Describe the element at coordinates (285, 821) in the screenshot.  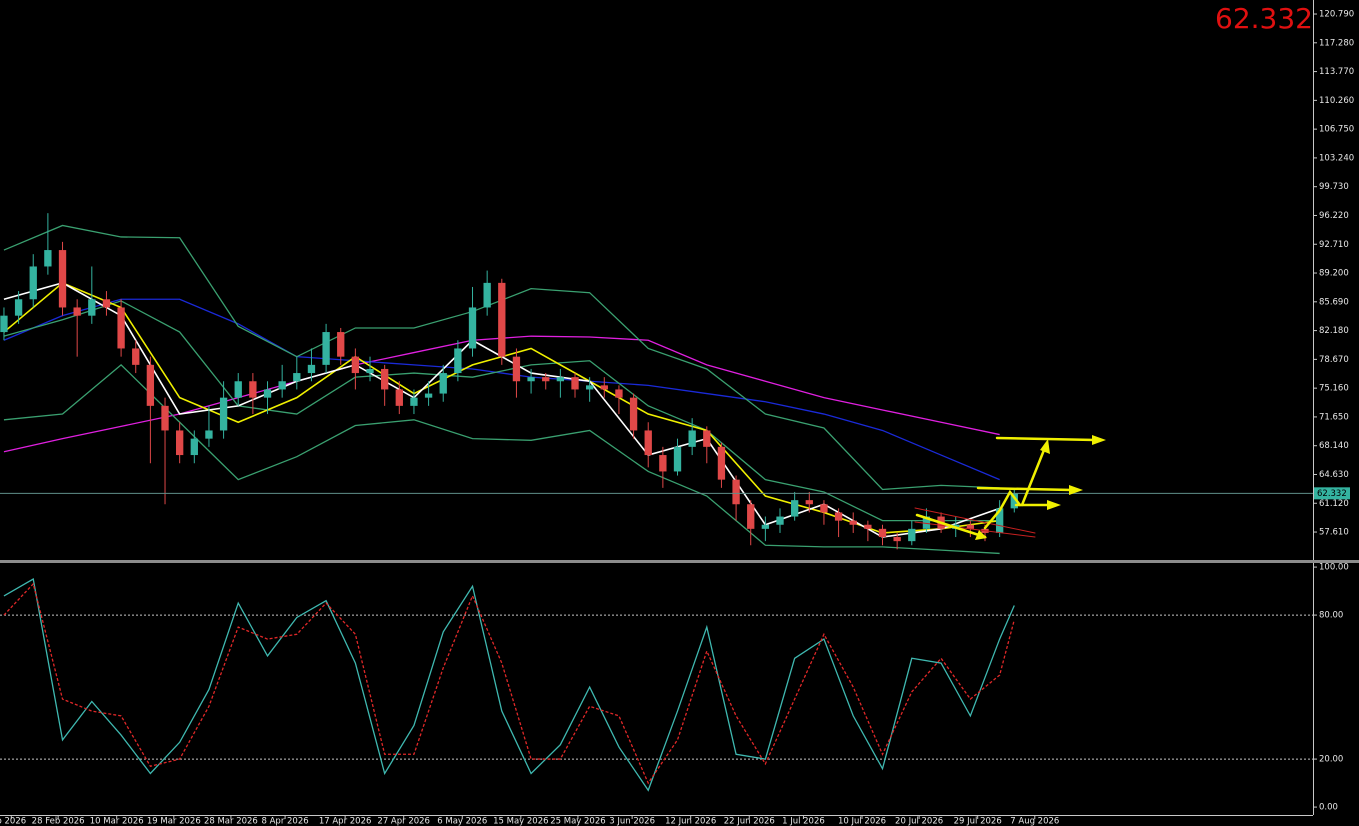
I see `x-tick-label: 8 Apr 2026` at that location.